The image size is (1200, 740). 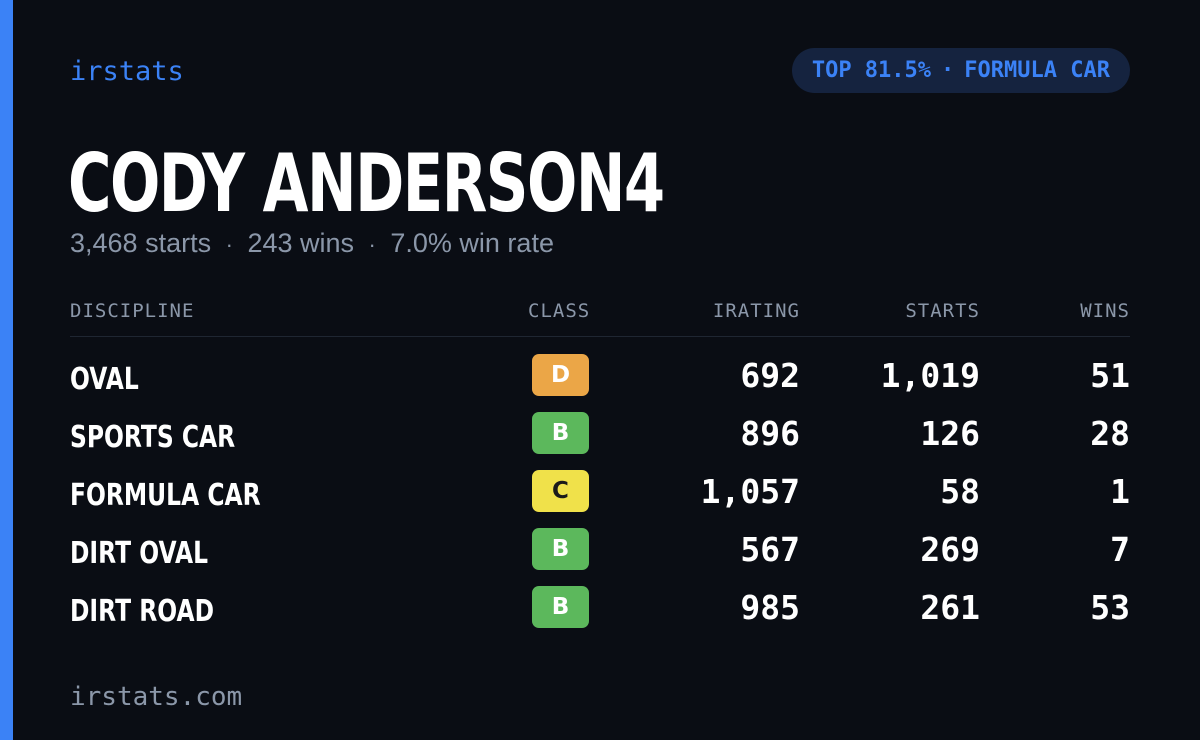 I want to click on row-irating: 567, so click(x=770, y=549).